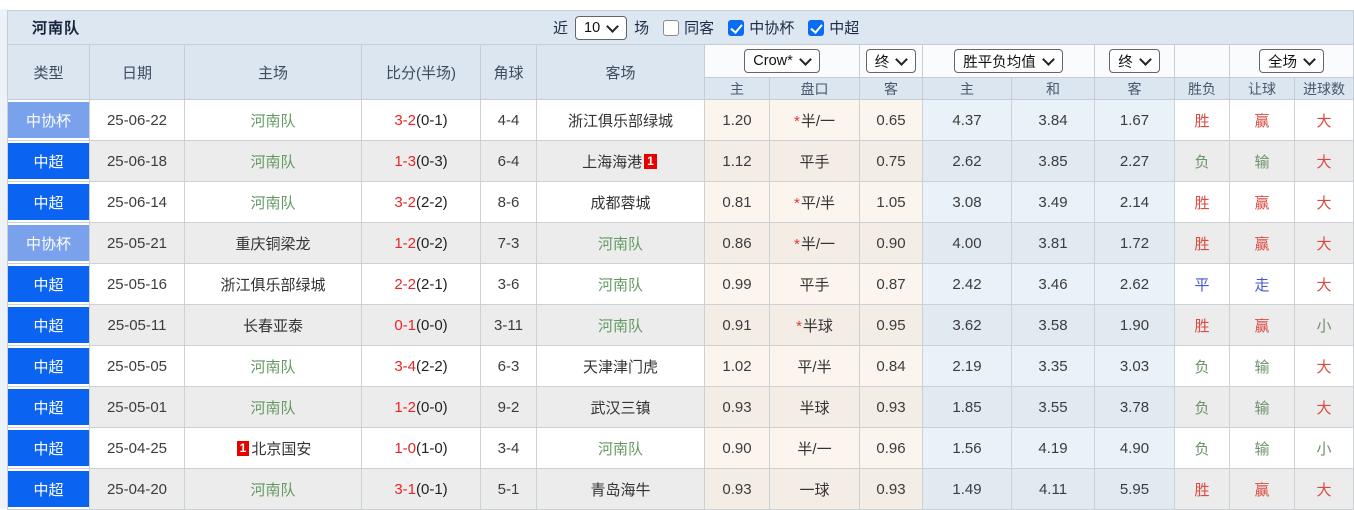 The height and width of the screenshot is (510, 1354). I want to click on corner-cell: 5-1, so click(508, 489).